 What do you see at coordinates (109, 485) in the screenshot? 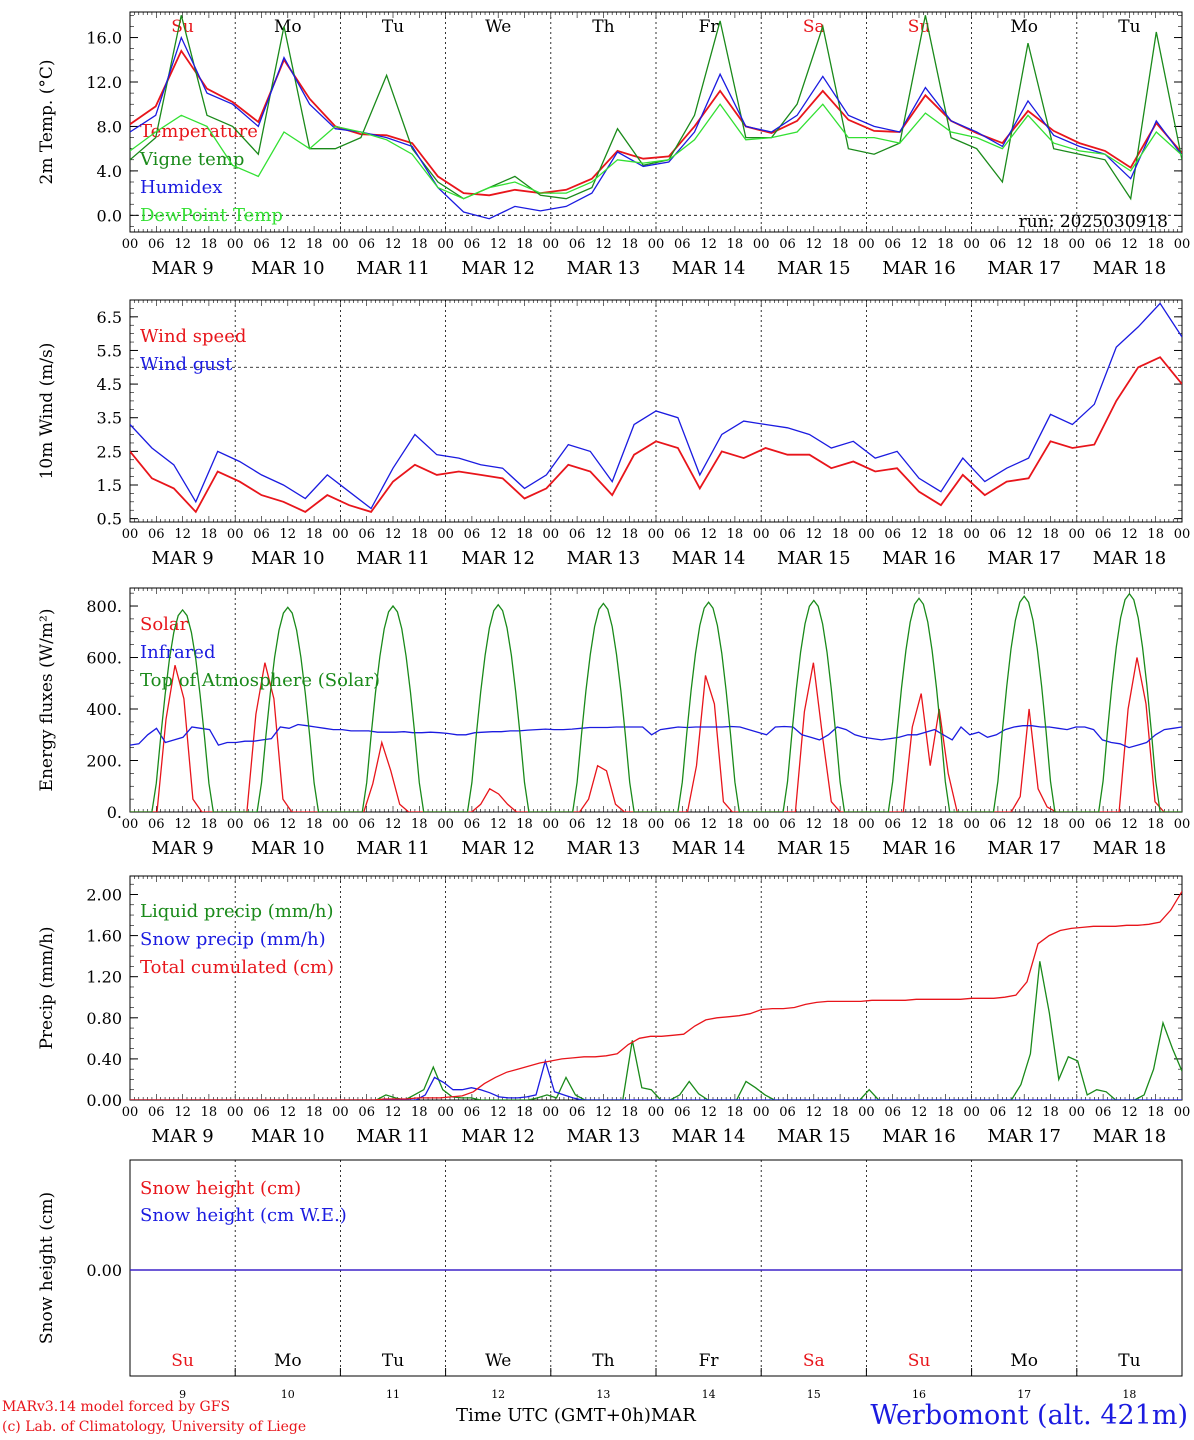
I see `y-tick-label: 1.5` at bounding box center [109, 485].